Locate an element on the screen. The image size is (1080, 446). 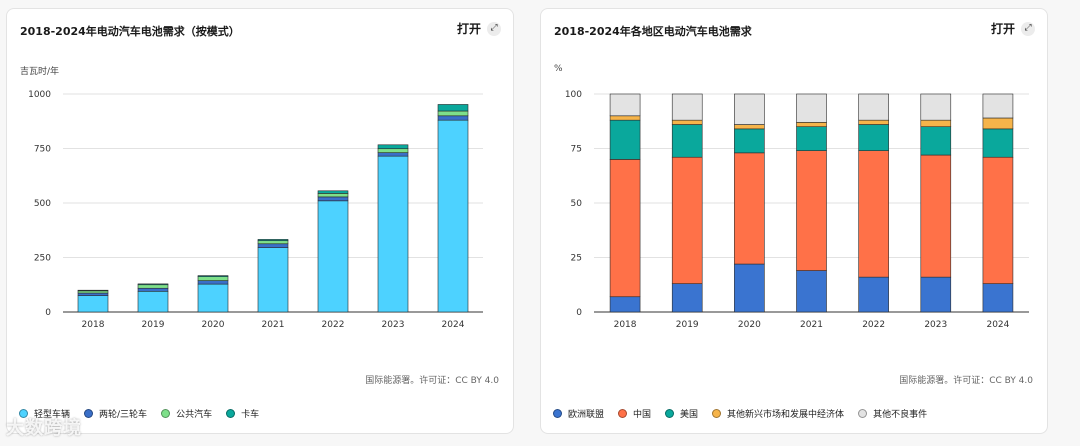
legend-item: 中国 is located at coordinates (634, 413).